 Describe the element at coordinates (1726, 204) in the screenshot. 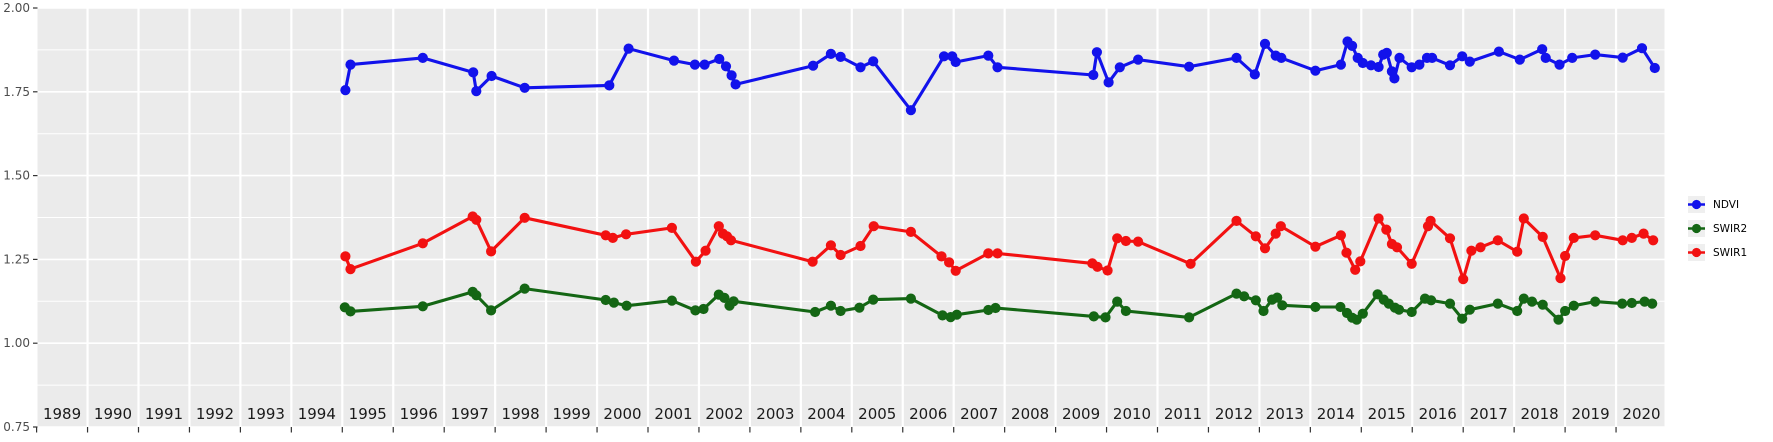

I see `legend-label-ndvi: NDVI` at that location.